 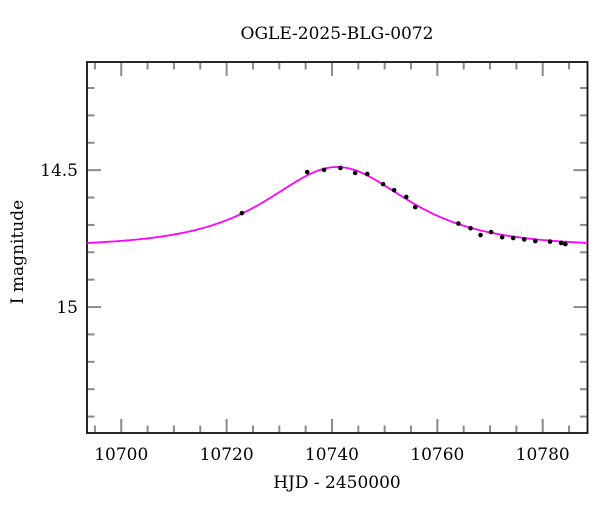 I want to click on x-tick-label: 10780, so click(x=543, y=455).